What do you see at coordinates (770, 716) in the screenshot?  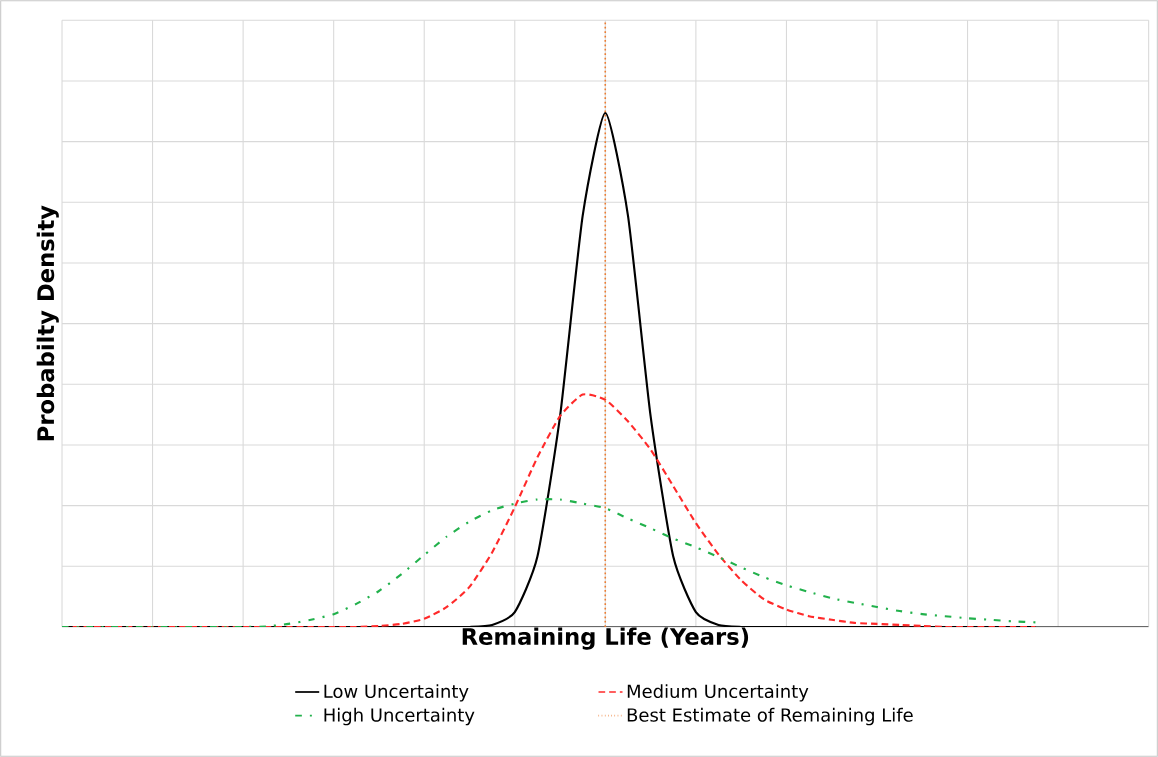 I see `text: Best Estimate of Remaining Life` at bounding box center [770, 716].